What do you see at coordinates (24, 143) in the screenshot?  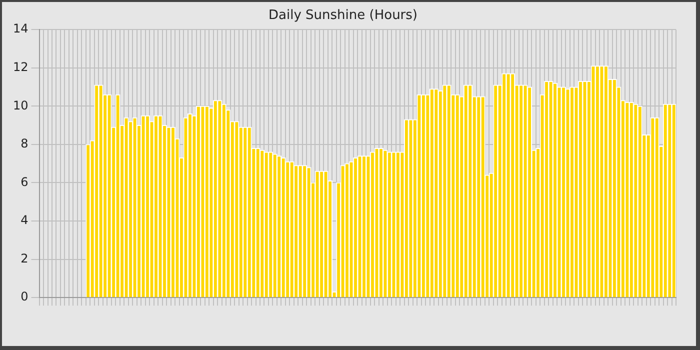 I see `y-tick-label: 8` at bounding box center [24, 143].